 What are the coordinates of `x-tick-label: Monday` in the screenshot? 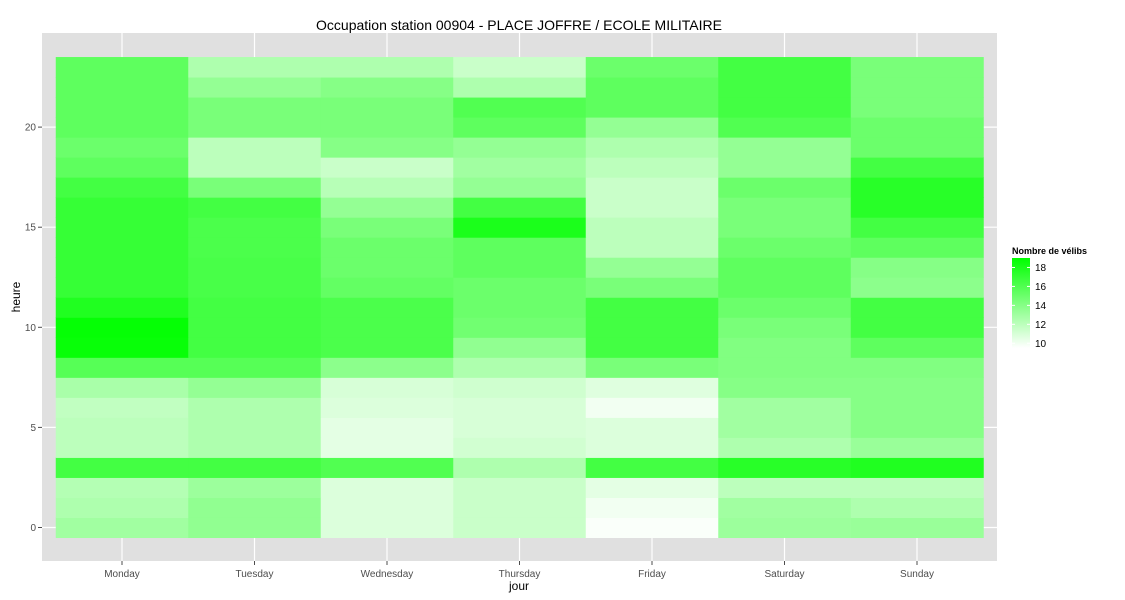 It's located at (122, 574).